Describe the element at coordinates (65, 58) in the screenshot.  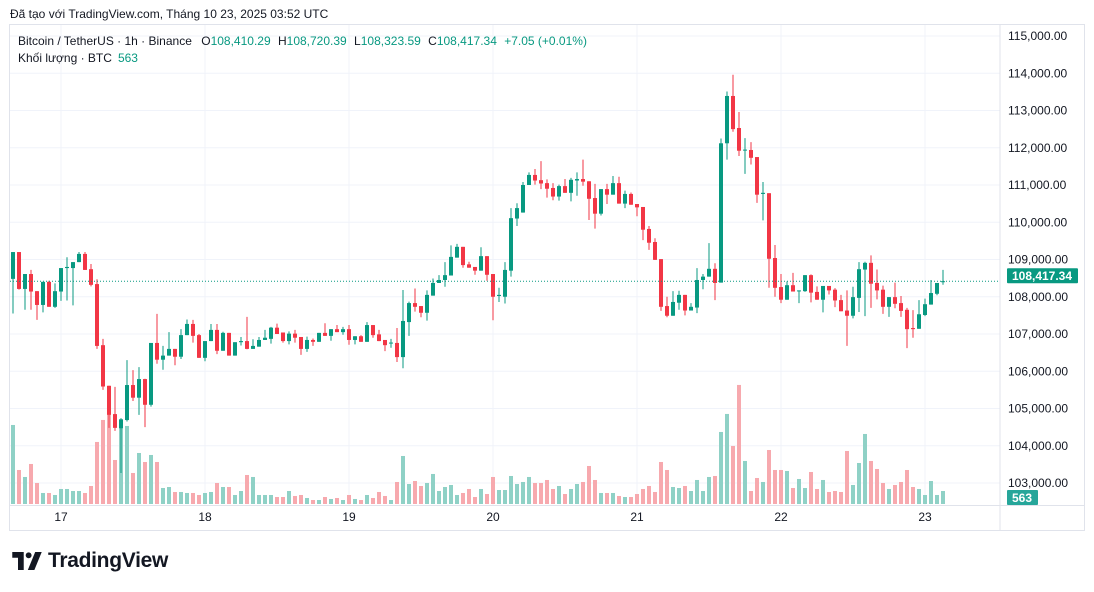
I see `volume-label: Khối lượng · BTC` at that location.